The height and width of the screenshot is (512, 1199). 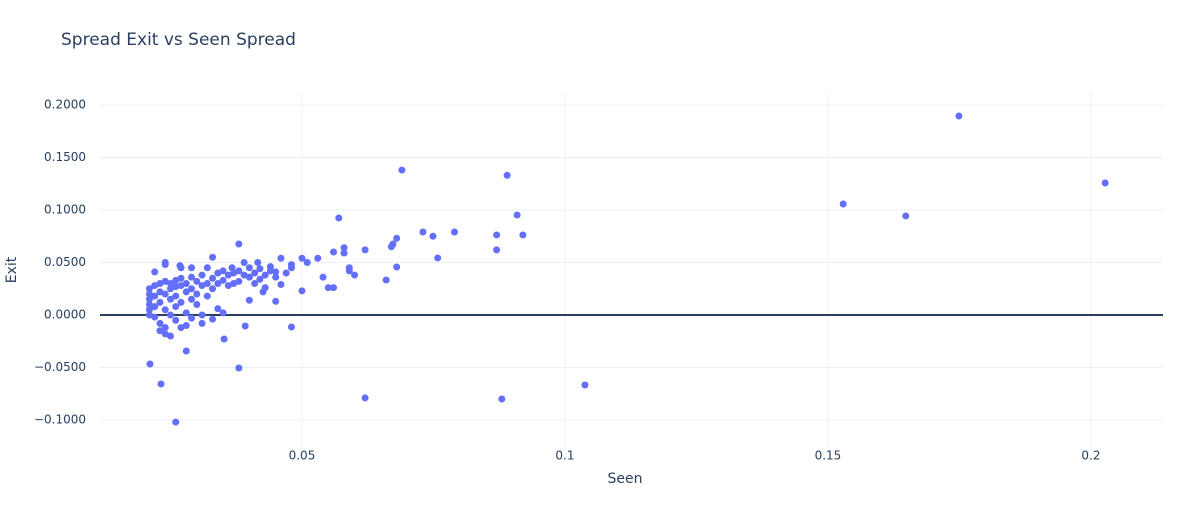 What do you see at coordinates (178, 40) in the screenshot?
I see `chart-title: Spread Exit vs Seen Spread` at bounding box center [178, 40].